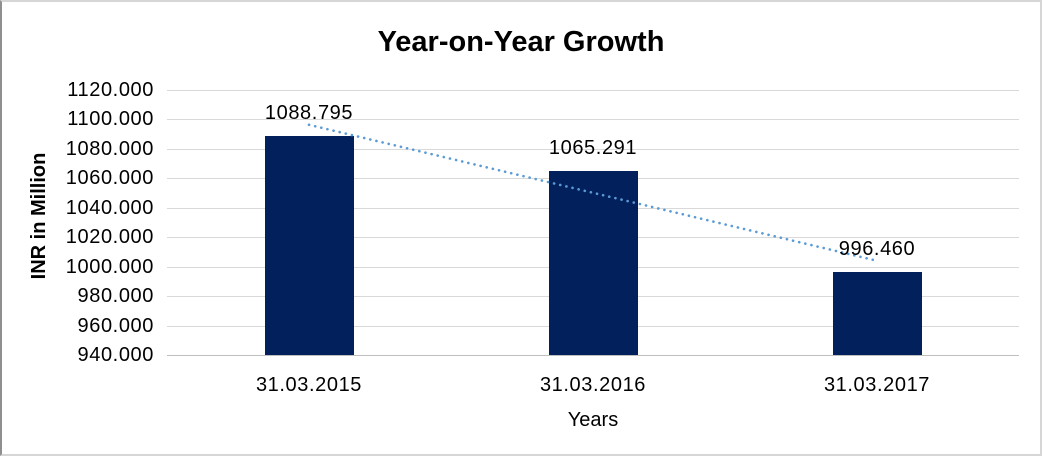 This screenshot has width=1042, height=456. I want to click on bar-31-03-2015, so click(309, 245).